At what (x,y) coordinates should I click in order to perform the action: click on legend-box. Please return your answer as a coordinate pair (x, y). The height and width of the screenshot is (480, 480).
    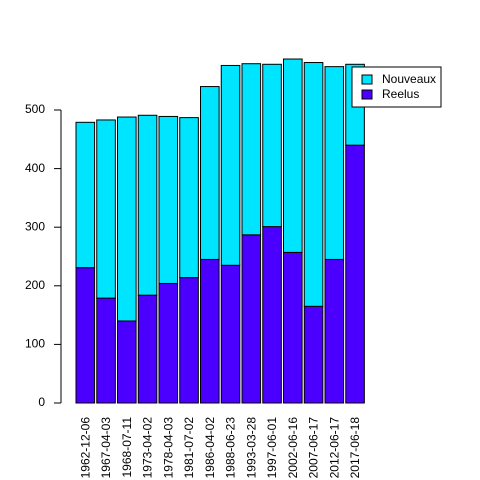
    Looking at the image, I should click on (396, 87).